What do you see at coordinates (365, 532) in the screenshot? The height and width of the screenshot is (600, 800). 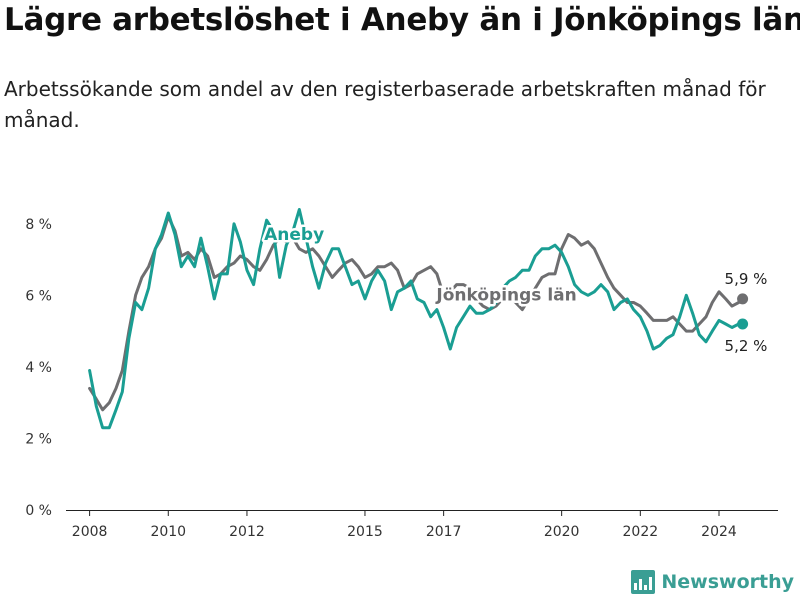 I see `x-tick-label: 2015` at bounding box center [365, 532].